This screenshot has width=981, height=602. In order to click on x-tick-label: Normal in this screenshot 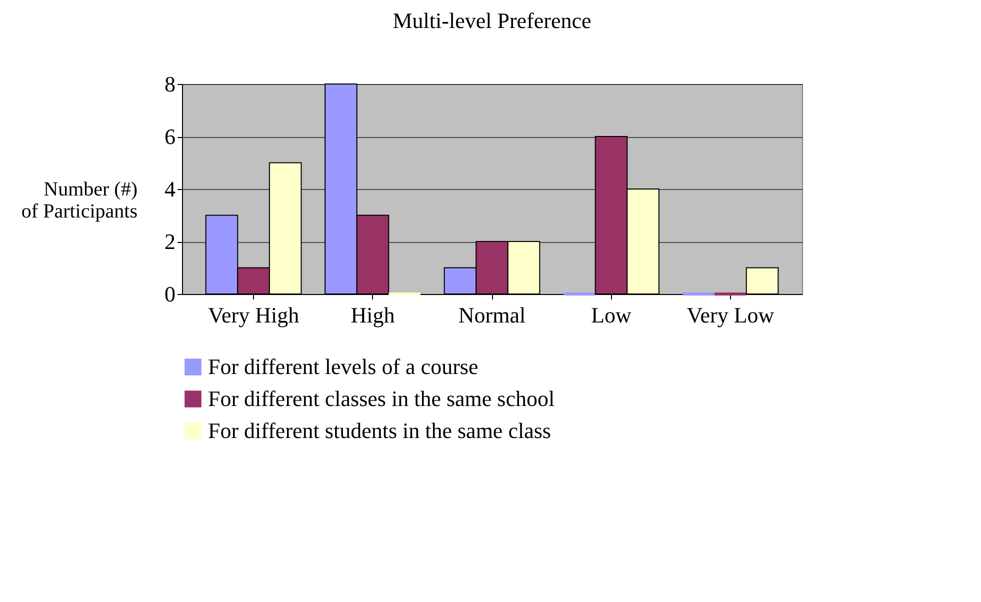, I will do `click(492, 315)`.